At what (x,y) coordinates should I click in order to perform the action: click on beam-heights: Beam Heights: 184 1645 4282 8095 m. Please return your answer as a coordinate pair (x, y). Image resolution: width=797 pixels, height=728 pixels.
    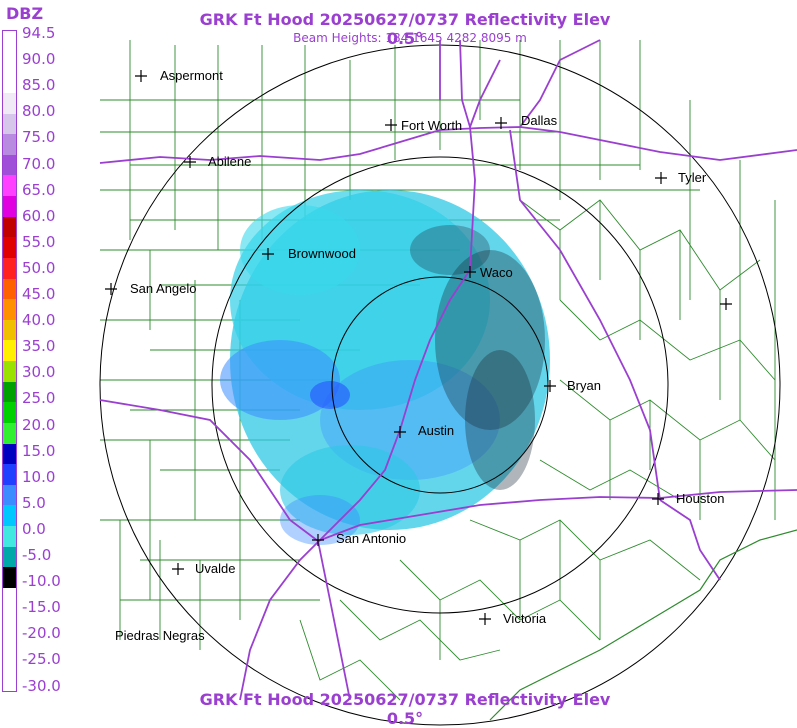
    Looking at the image, I should click on (410, 38).